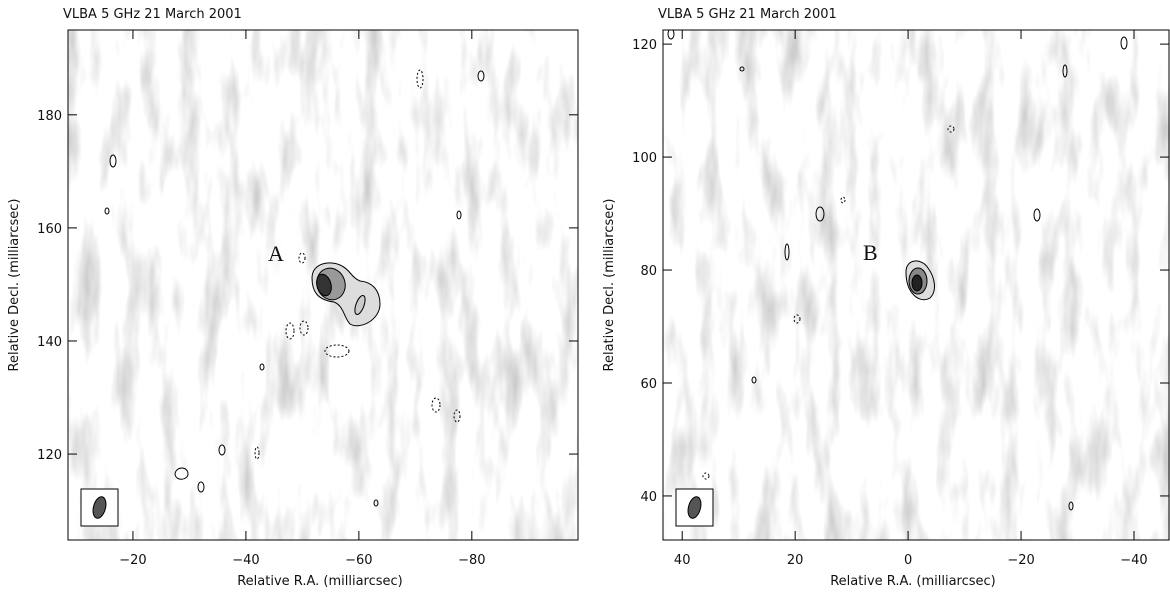  I want to click on x-tick-label: −60, so click(358, 560).